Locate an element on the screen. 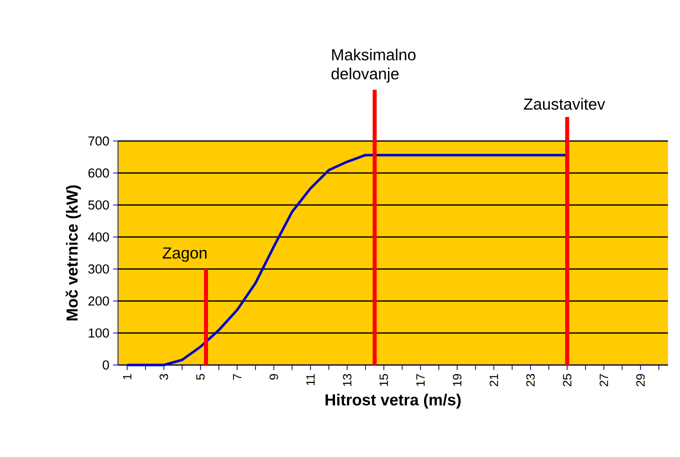 The width and height of the screenshot is (680, 457). y-tick-label: 200 is located at coordinates (98, 301).